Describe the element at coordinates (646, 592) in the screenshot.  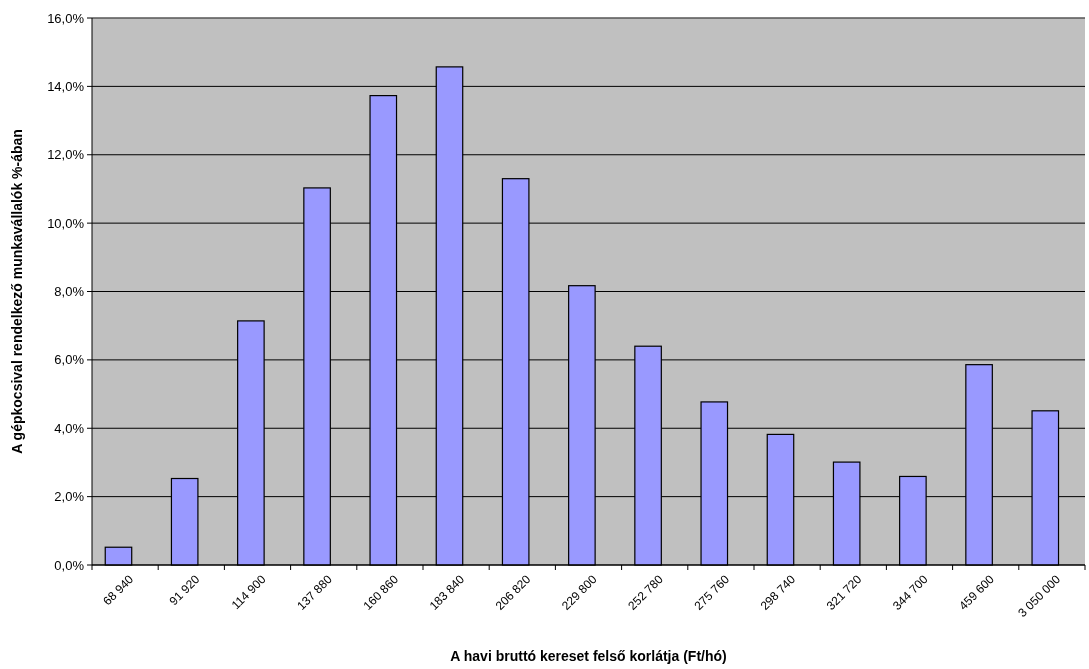
I see `x-tick-label: 252 780` at that location.